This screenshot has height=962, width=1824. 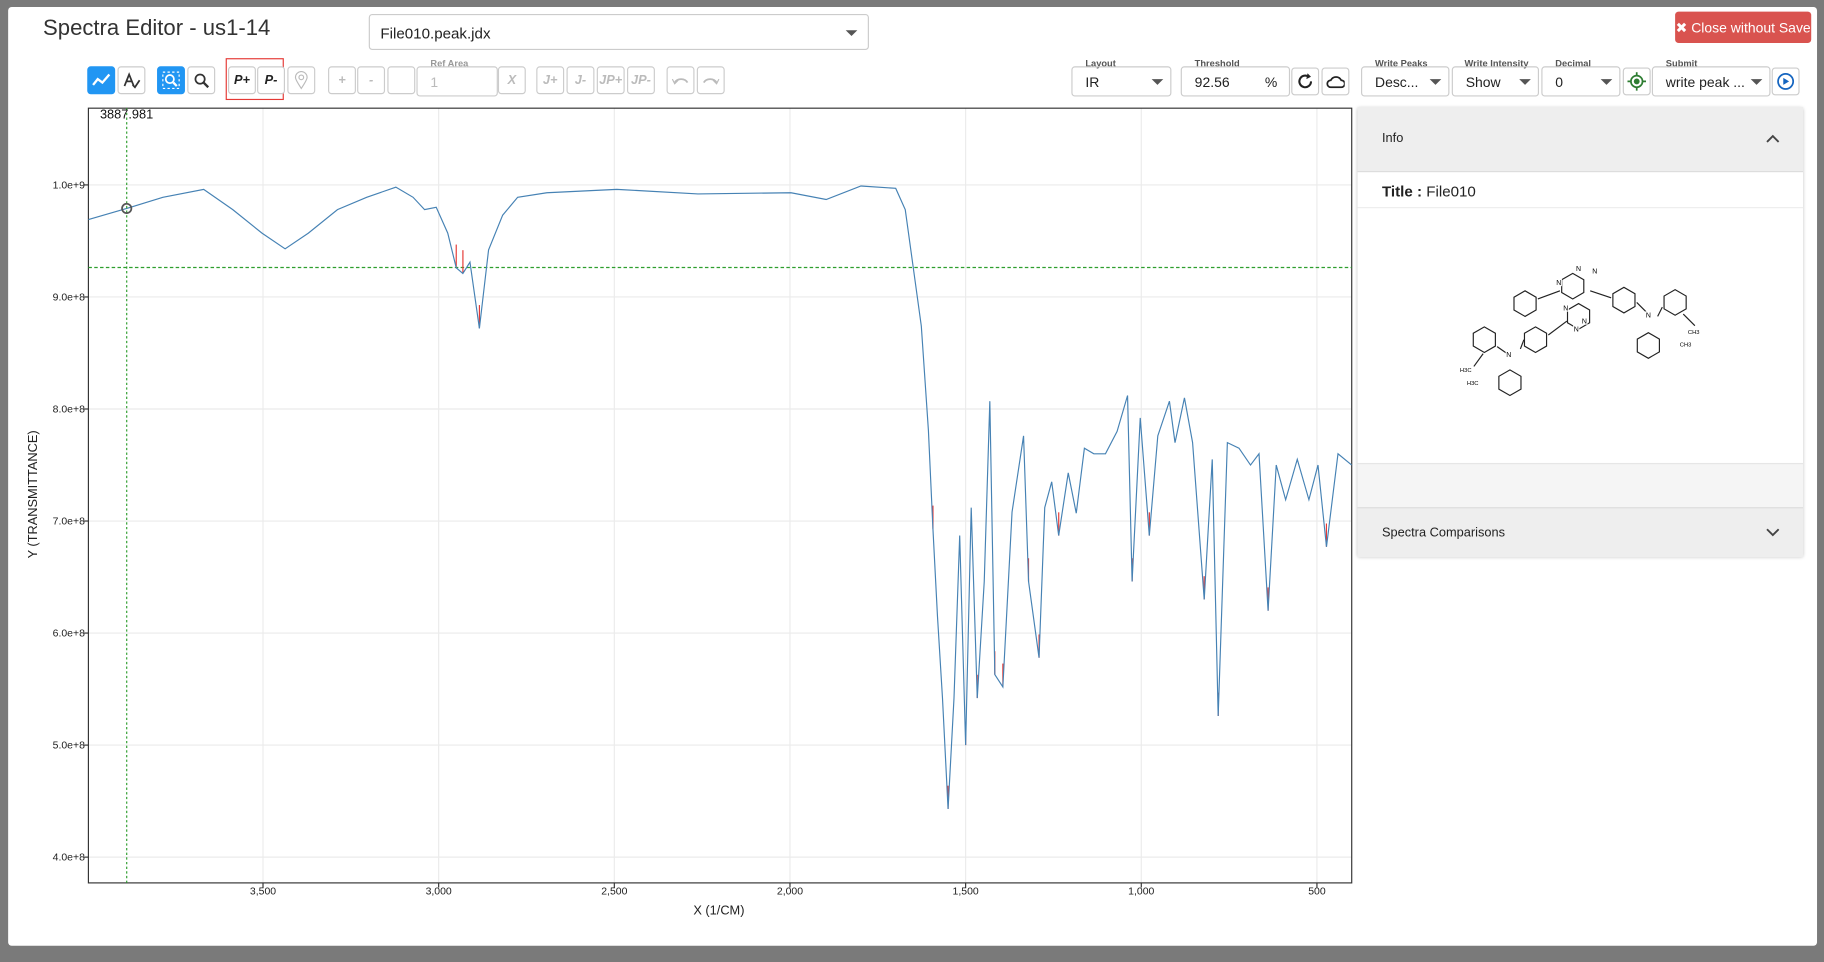 What do you see at coordinates (1637, 81) in the screenshot?
I see `target` at bounding box center [1637, 81].